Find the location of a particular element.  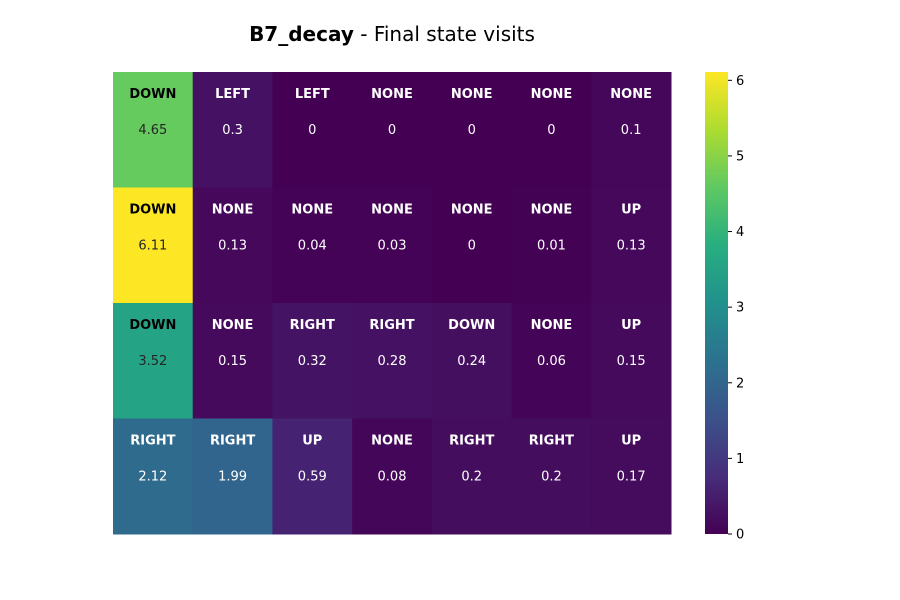

colorbar-tick-label: 3 is located at coordinates (740, 308).